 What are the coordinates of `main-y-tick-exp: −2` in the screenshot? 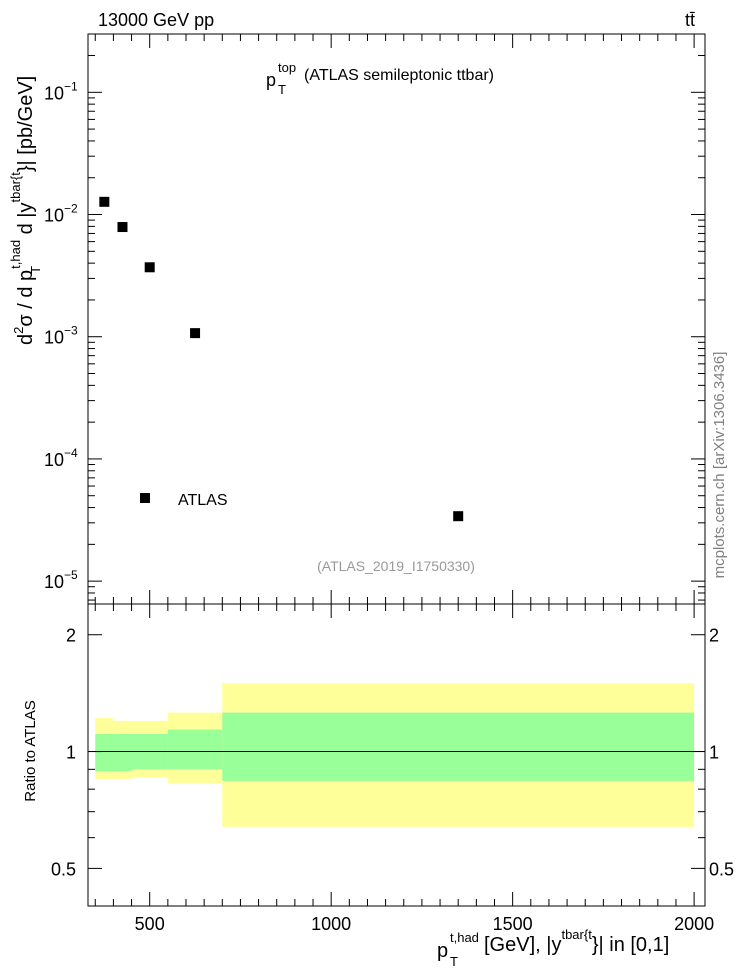 It's located at (71, 209).